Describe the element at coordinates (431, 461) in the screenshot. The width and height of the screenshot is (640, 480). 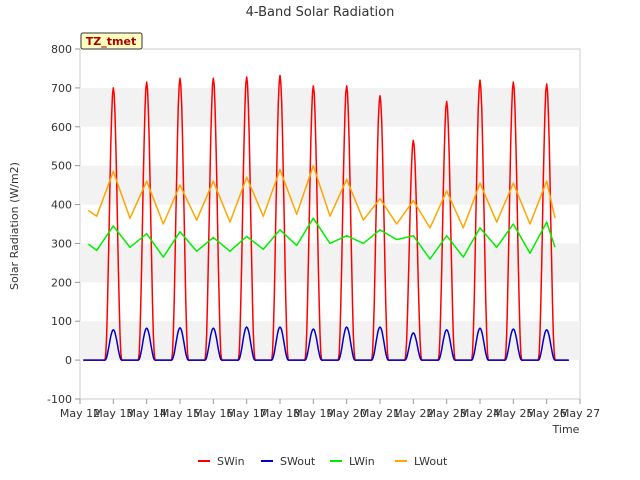
I see `legend-label-lwout: LWout` at that location.